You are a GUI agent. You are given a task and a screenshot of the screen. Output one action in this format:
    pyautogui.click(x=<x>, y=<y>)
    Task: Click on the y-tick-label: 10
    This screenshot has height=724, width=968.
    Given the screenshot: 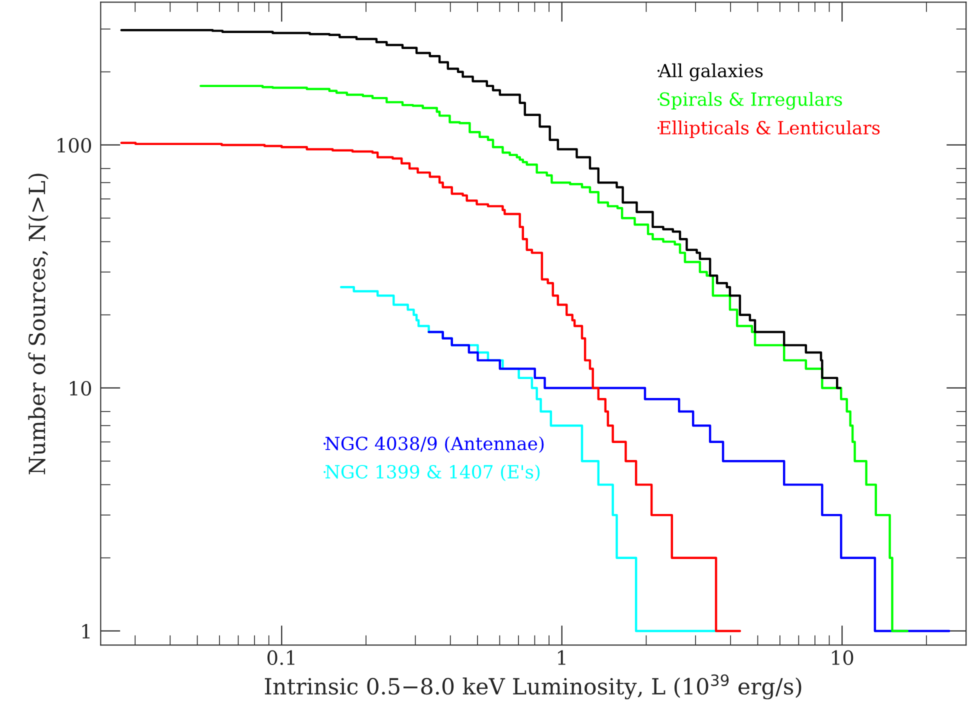 What is the action you would take?
    pyautogui.click(x=81, y=388)
    